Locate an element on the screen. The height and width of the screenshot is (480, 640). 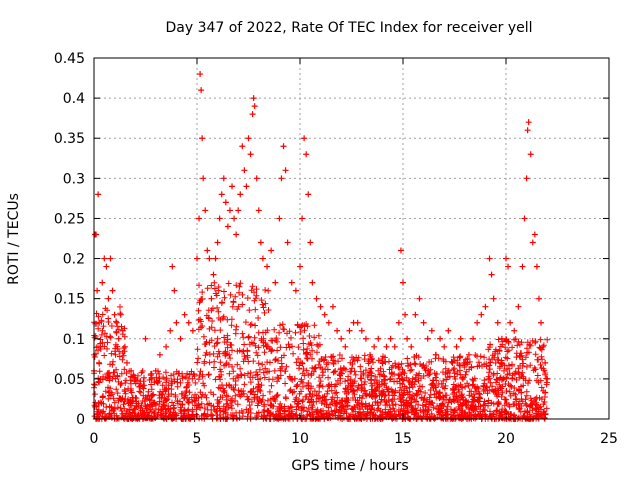
y-tick-label: 0.05 is located at coordinates (69, 380).